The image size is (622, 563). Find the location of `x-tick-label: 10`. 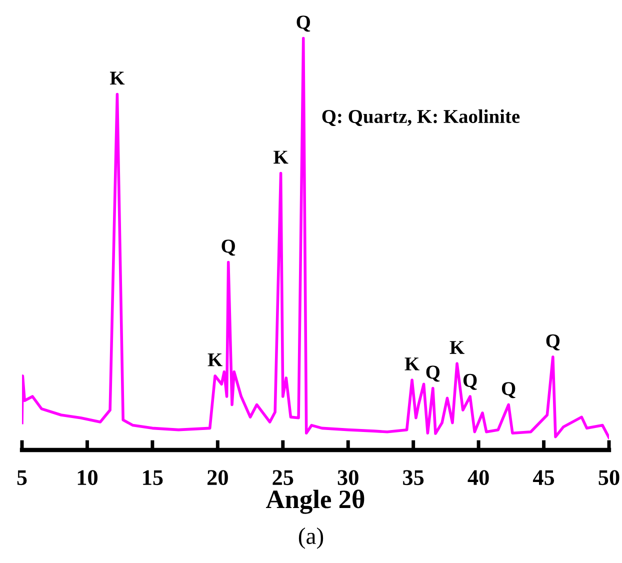

x-tick-label: 10 is located at coordinates (88, 478).